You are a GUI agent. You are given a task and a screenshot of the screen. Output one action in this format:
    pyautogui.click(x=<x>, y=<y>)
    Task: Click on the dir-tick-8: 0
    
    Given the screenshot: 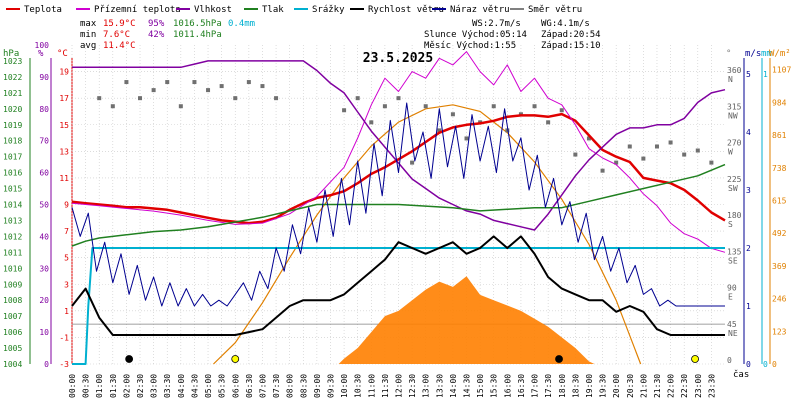 What is the action you would take?
    pyautogui.click(x=729, y=360)
    